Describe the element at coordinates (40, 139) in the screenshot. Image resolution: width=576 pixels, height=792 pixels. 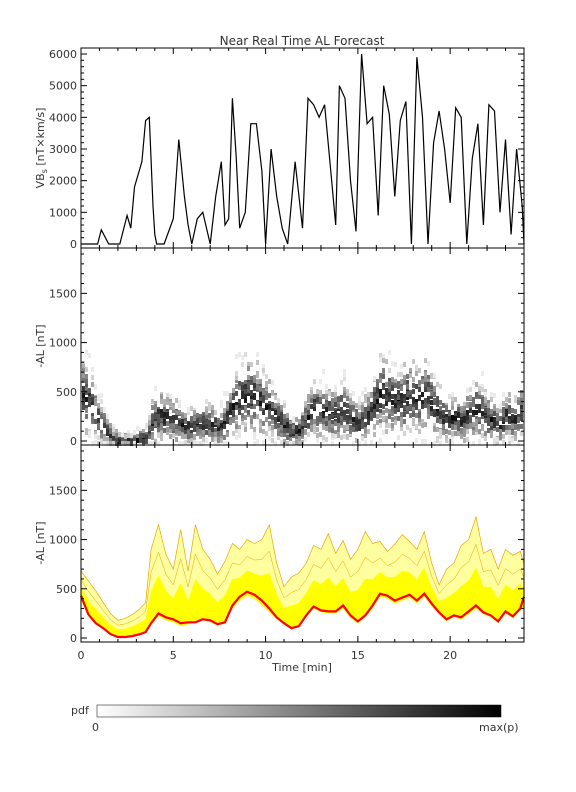
I see `panel-vbs-ylabel-rest: [nT×km/s]` at that location.